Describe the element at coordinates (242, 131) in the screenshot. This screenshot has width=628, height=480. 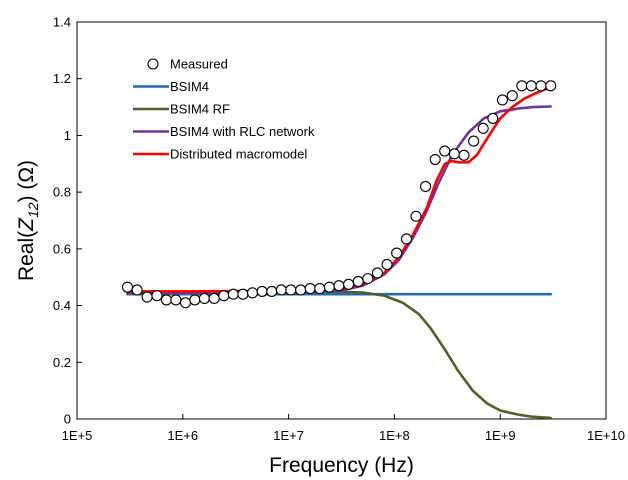
I see `legend-label: BSIM4 with RLC network` at that location.